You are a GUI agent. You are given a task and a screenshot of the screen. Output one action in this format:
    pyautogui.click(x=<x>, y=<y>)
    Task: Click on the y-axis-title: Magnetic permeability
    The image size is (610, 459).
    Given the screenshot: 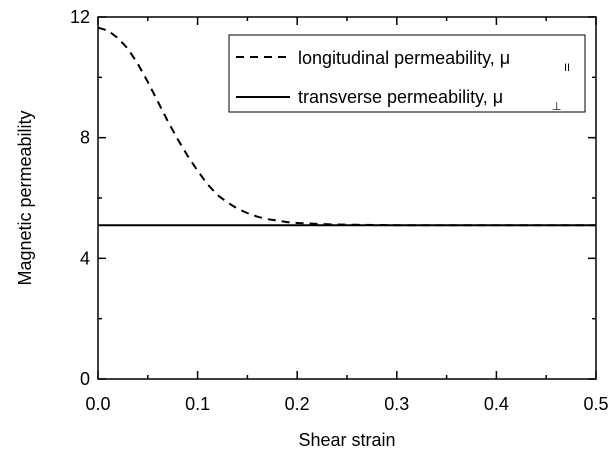 What is the action you would take?
    pyautogui.click(x=25, y=197)
    